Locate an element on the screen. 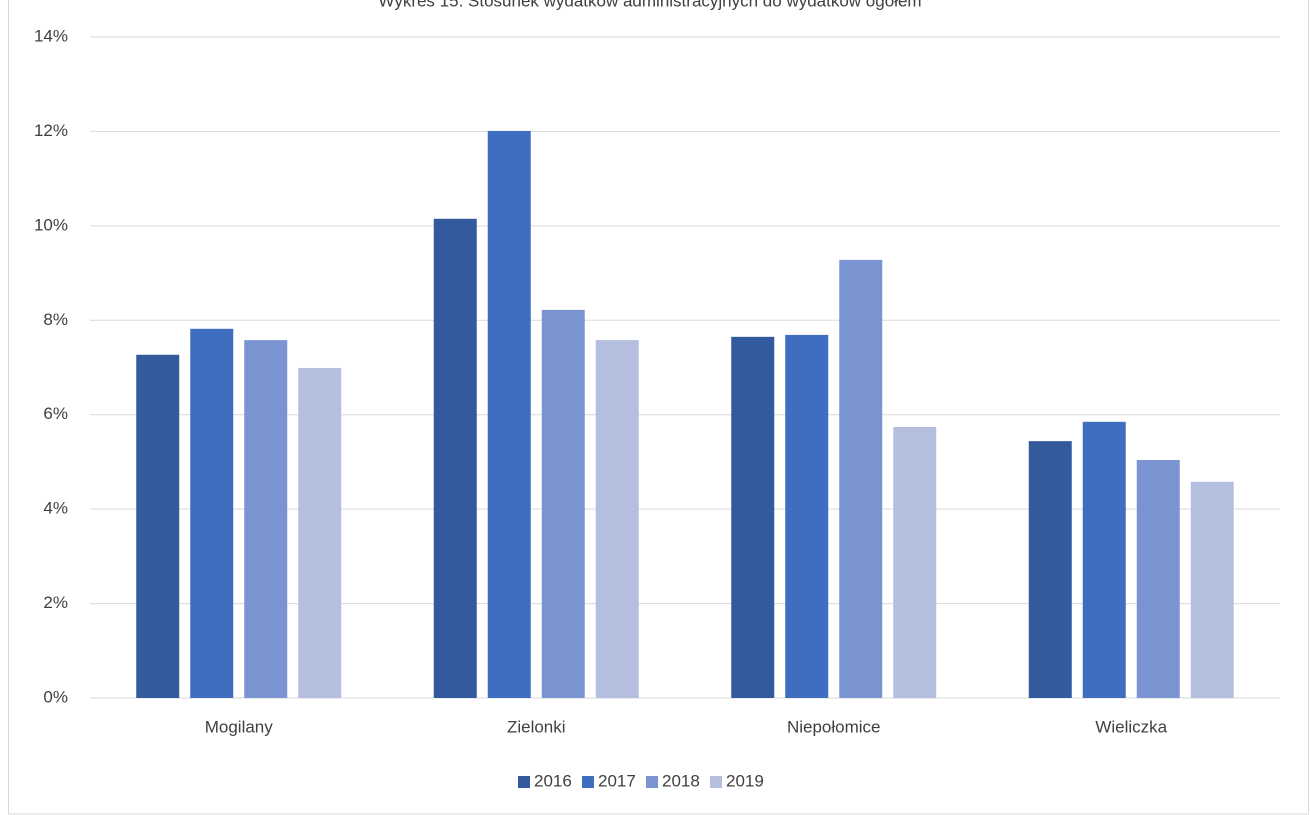 This screenshot has height=815, width=1310. y-tick-label: 6% is located at coordinates (55, 413).